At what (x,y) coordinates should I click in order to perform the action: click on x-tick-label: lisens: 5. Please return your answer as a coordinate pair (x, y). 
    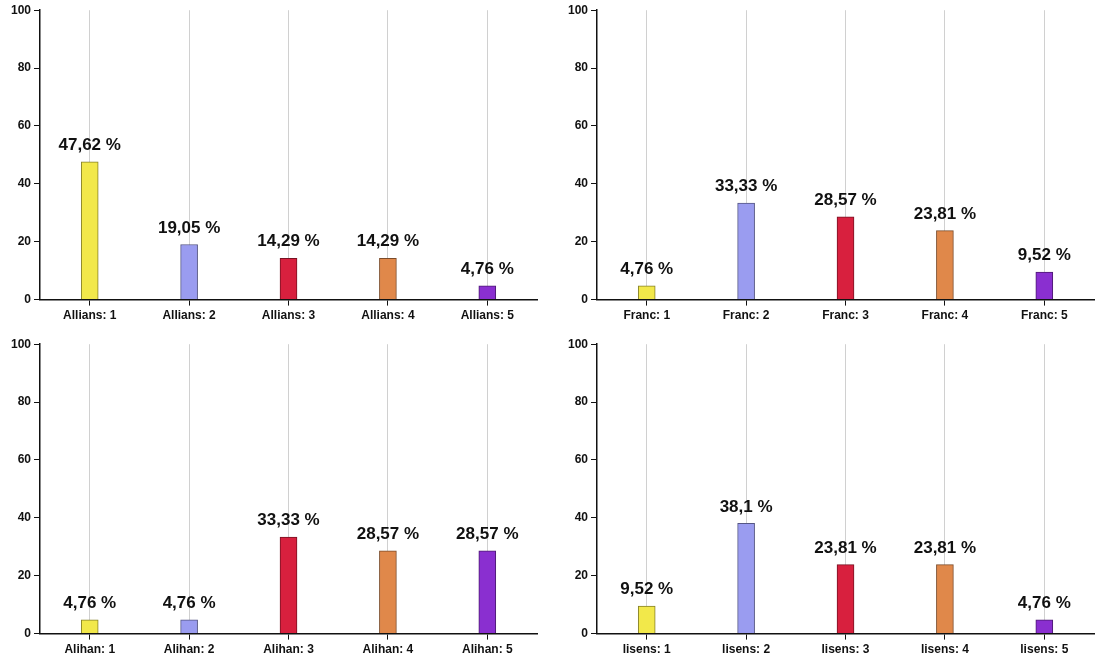
    Looking at the image, I should click on (1044, 649).